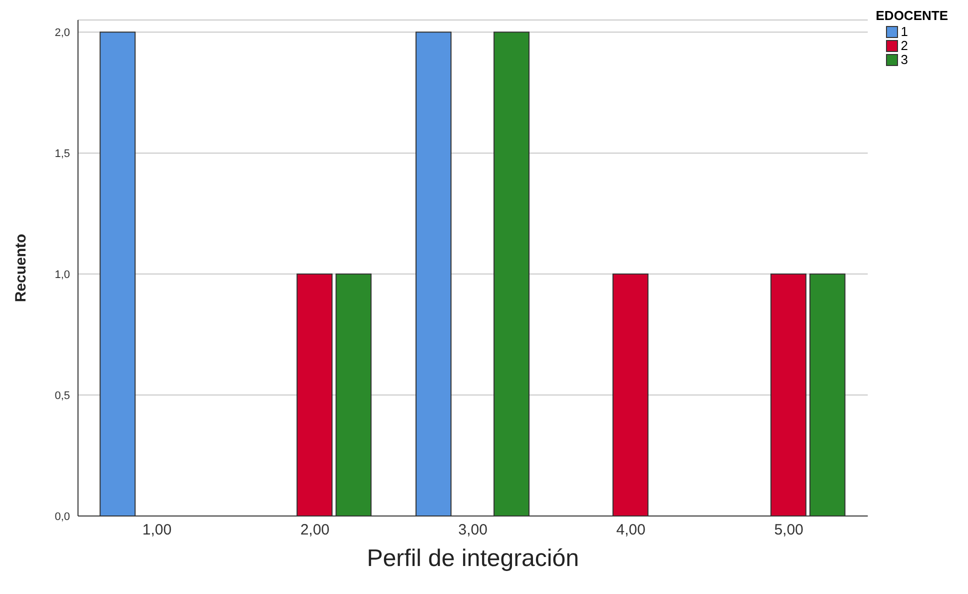 This screenshot has width=968, height=594. What do you see at coordinates (904, 45) in the screenshot?
I see `legend-label: 2` at bounding box center [904, 45].